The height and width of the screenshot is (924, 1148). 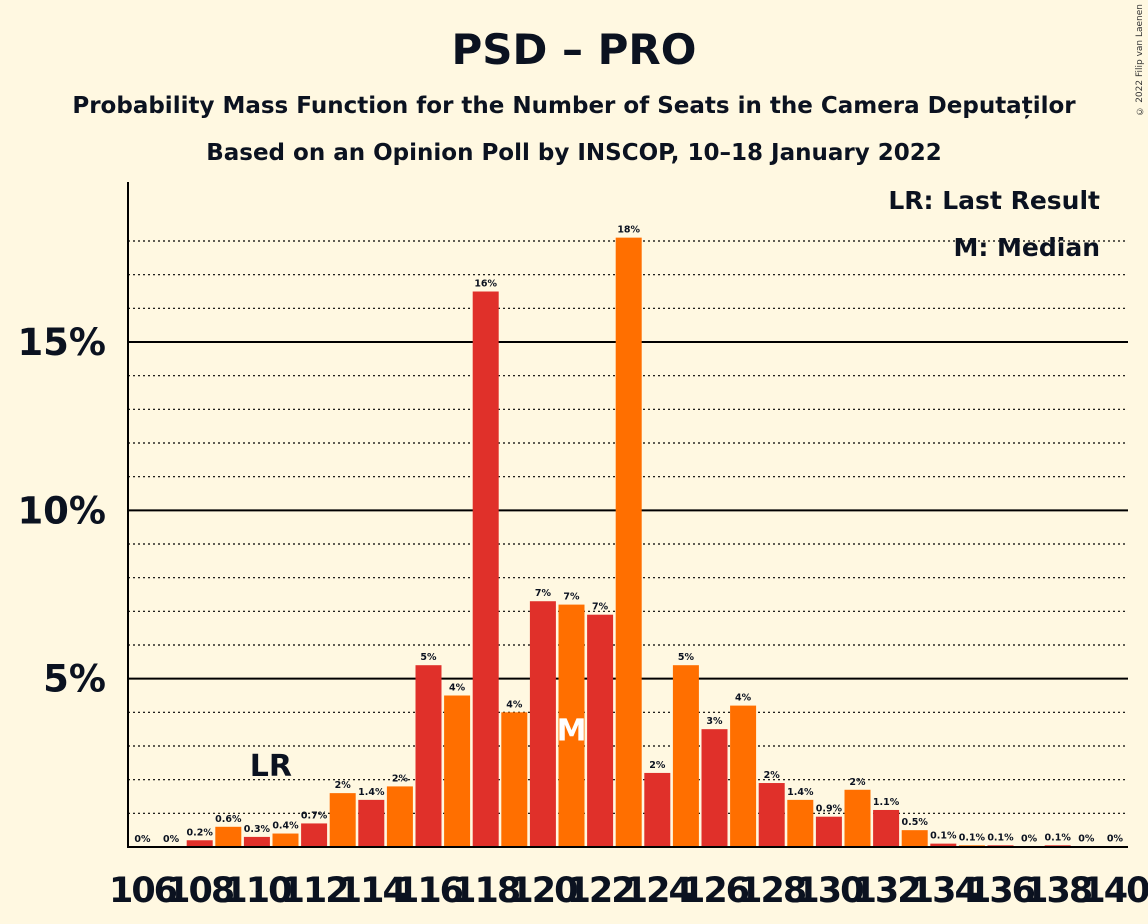 I want to click on x-tick-label: 114, so click(x=372, y=891).